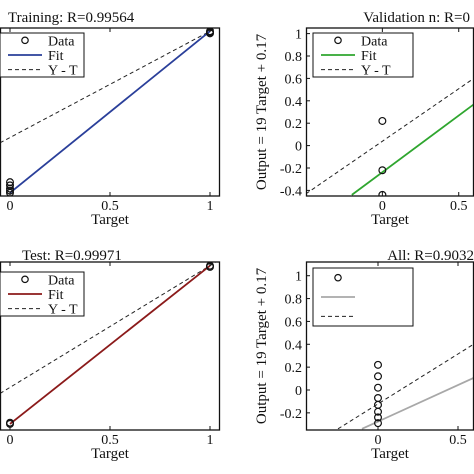 This screenshot has width=474, height=474. Describe the element at coordinates (363, 297) in the screenshot. I see `legend` at that location.